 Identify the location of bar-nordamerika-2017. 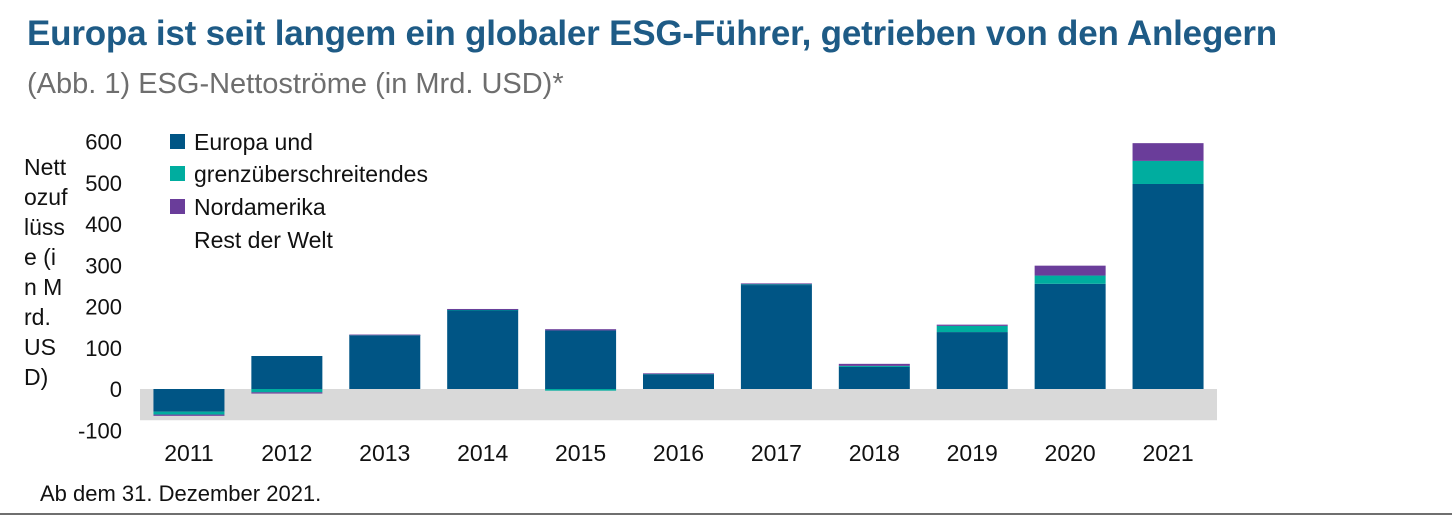
(776, 284).